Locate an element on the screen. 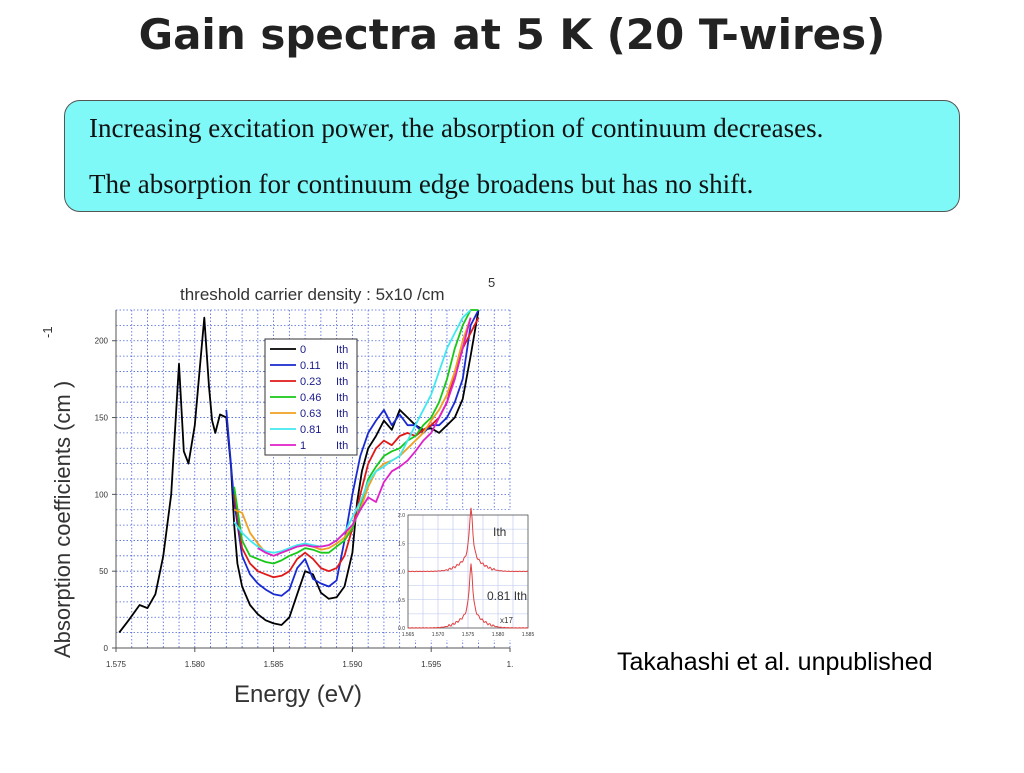 This screenshot has width=1024, height=773. y-tick-label: 150 is located at coordinates (102, 418).